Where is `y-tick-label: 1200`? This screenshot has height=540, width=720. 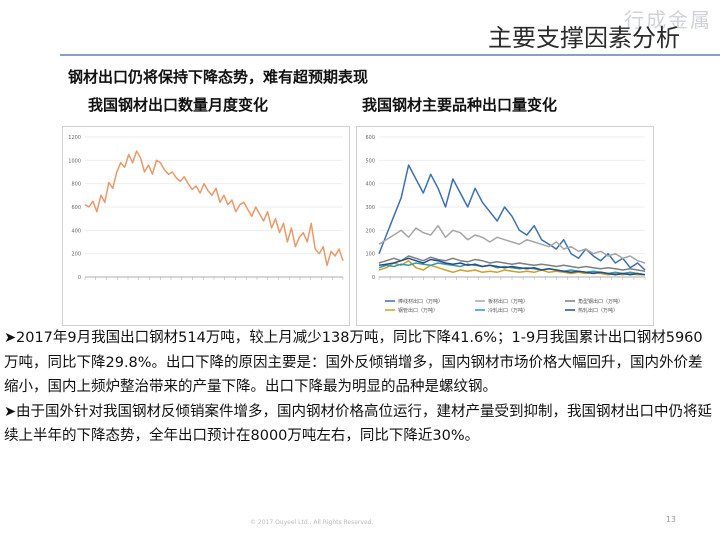
y-tick-label: 1200 is located at coordinates (74, 138).